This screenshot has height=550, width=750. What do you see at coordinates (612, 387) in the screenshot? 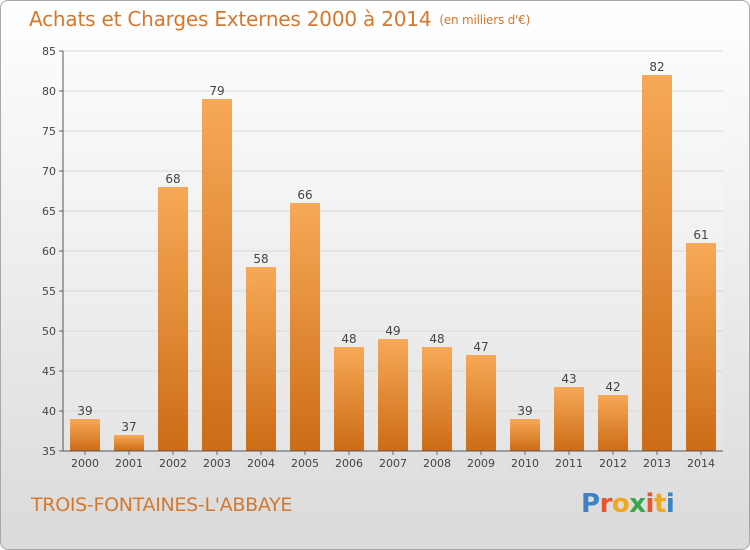
I see `bar-value-label: 42` at bounding box center [612, 387].